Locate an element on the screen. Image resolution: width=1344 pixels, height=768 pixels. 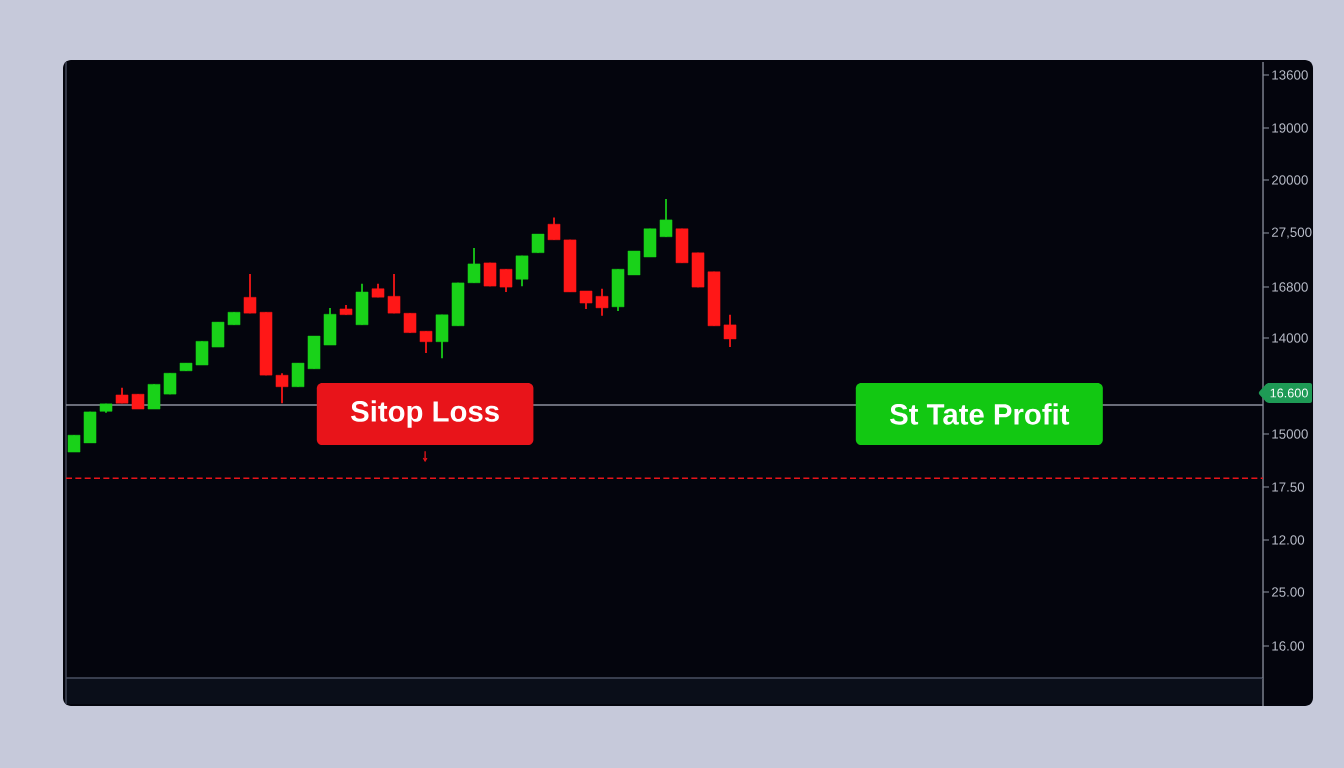
text: 15000 is located at coordinates (1290, 434).